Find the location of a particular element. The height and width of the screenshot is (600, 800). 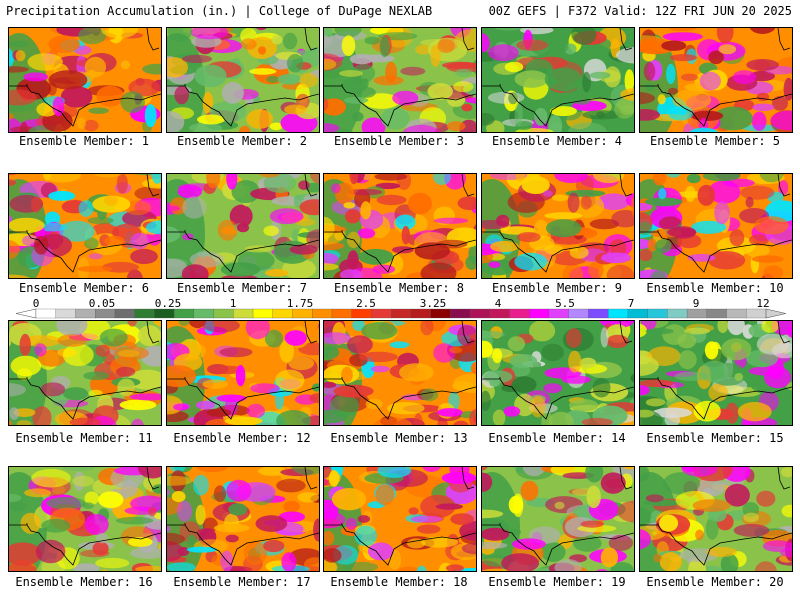

scale-tick-label: 0 is located at coordinates (36, 303).